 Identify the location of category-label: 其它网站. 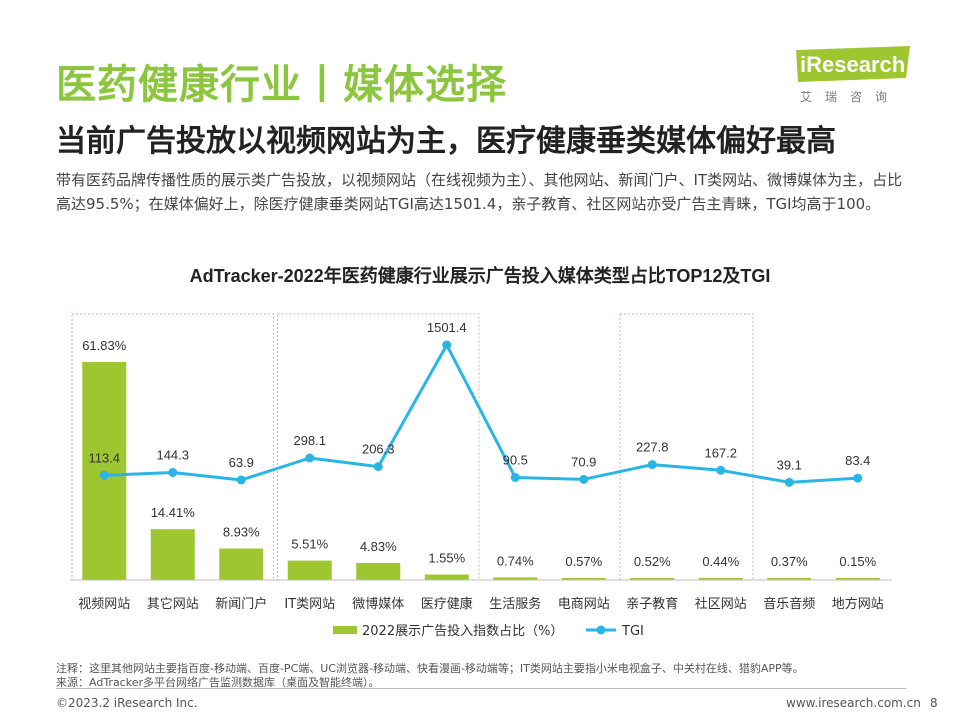
(173, 604).